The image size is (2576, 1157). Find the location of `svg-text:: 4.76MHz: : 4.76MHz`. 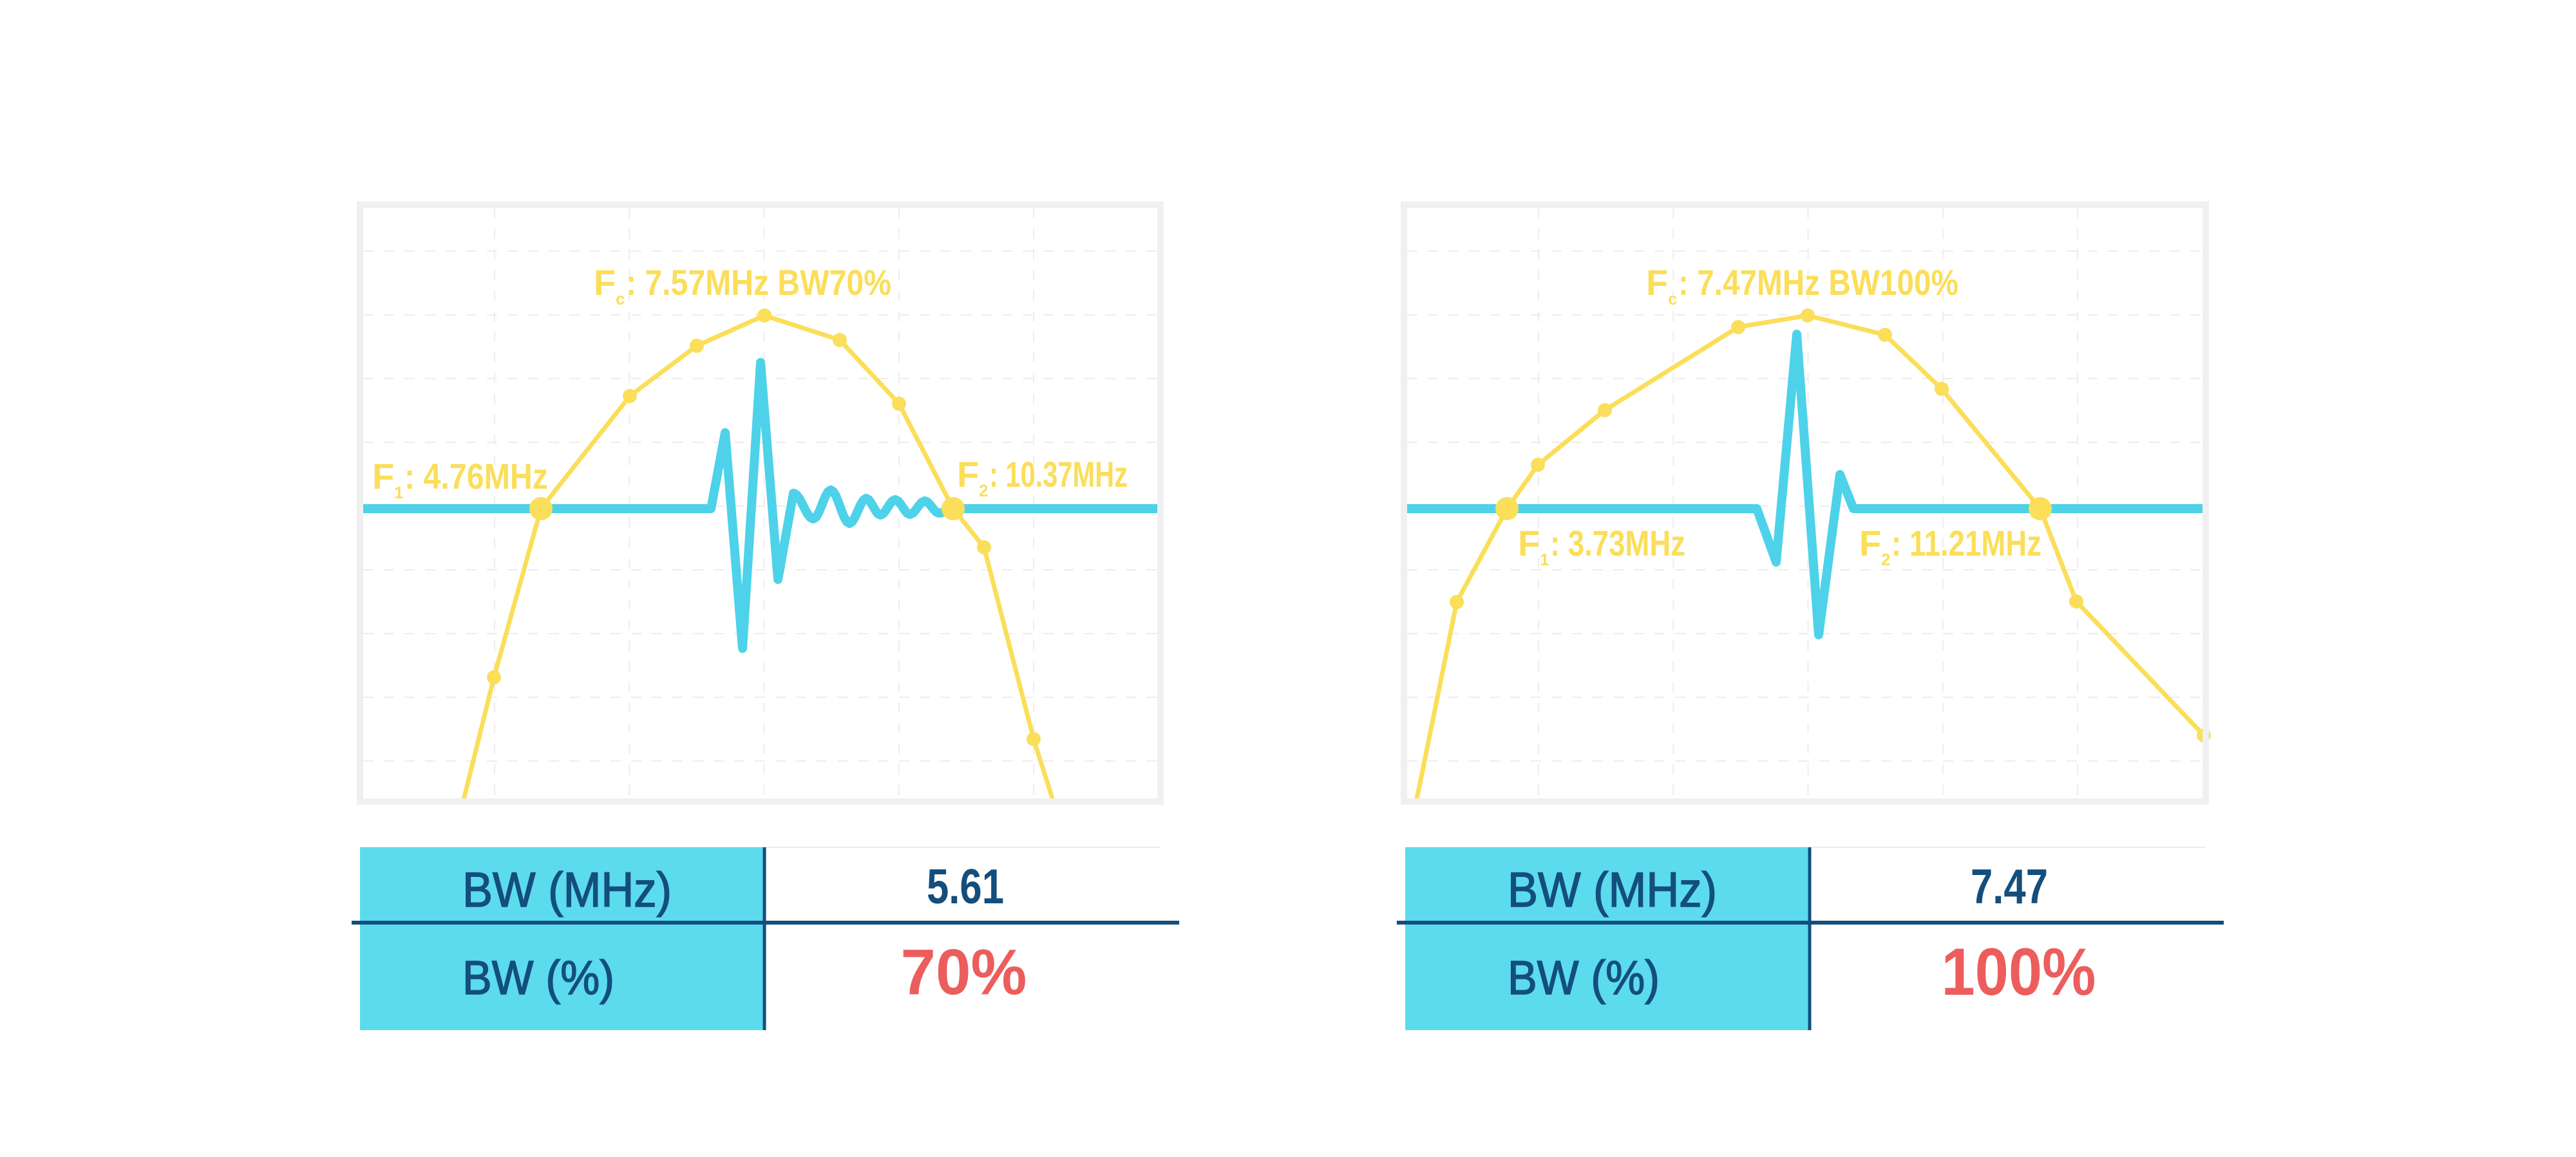

svg-text:: 4.76MHz: : 4.76MHz is located at coordinates (476, 476).